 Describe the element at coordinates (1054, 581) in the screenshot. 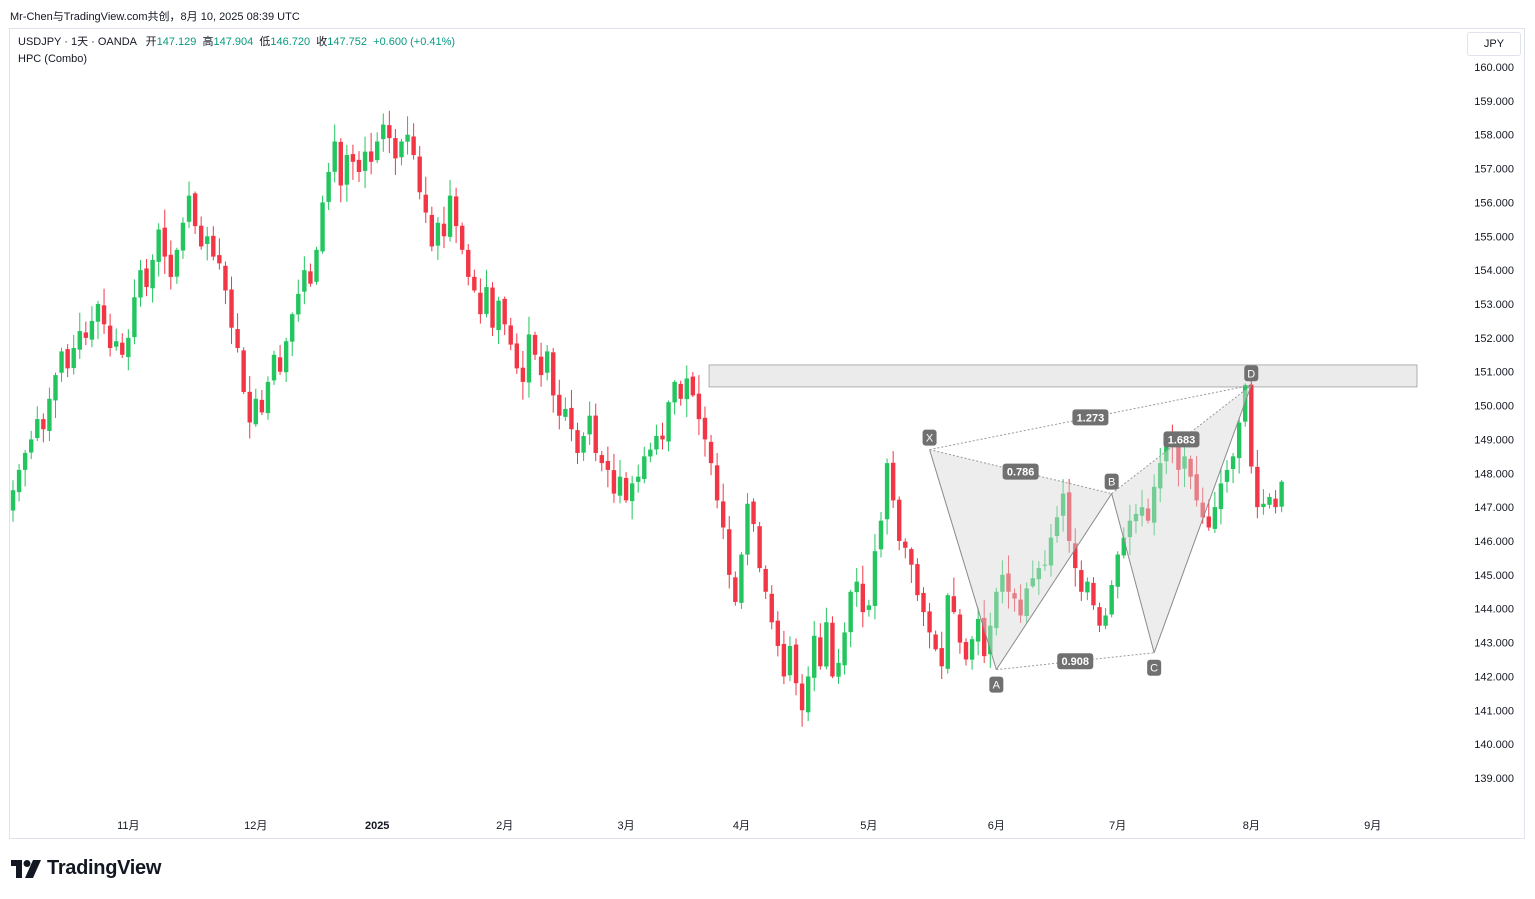

I see `pattern-leg-AB` at that location.